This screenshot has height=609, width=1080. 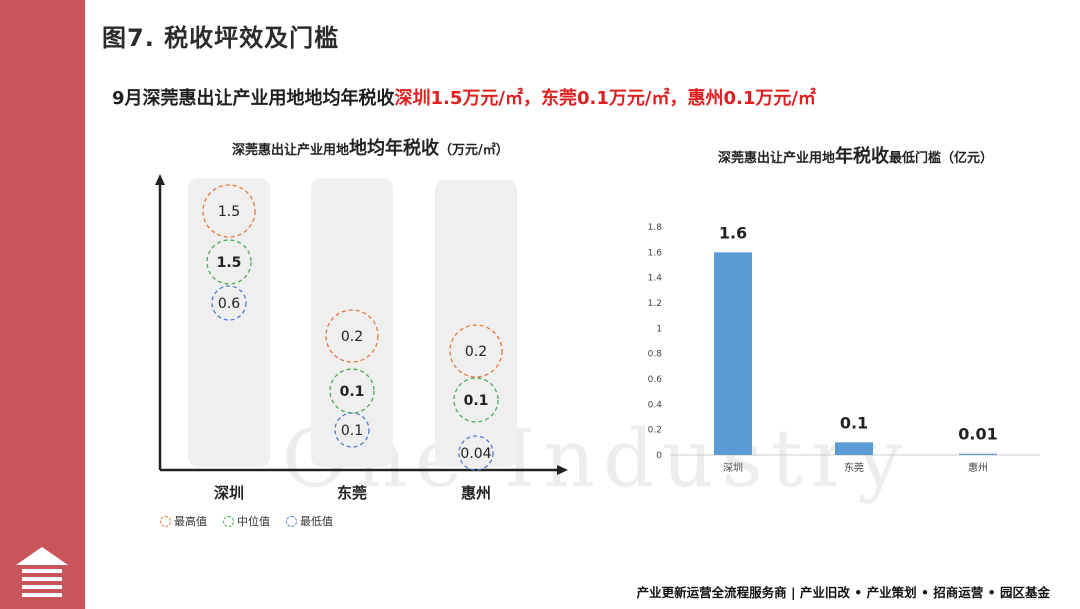 What do you see at coordinates (733, 232) in the screenshot?
I see `bar-value-label: 1.6` at bounding box center [733, 232].